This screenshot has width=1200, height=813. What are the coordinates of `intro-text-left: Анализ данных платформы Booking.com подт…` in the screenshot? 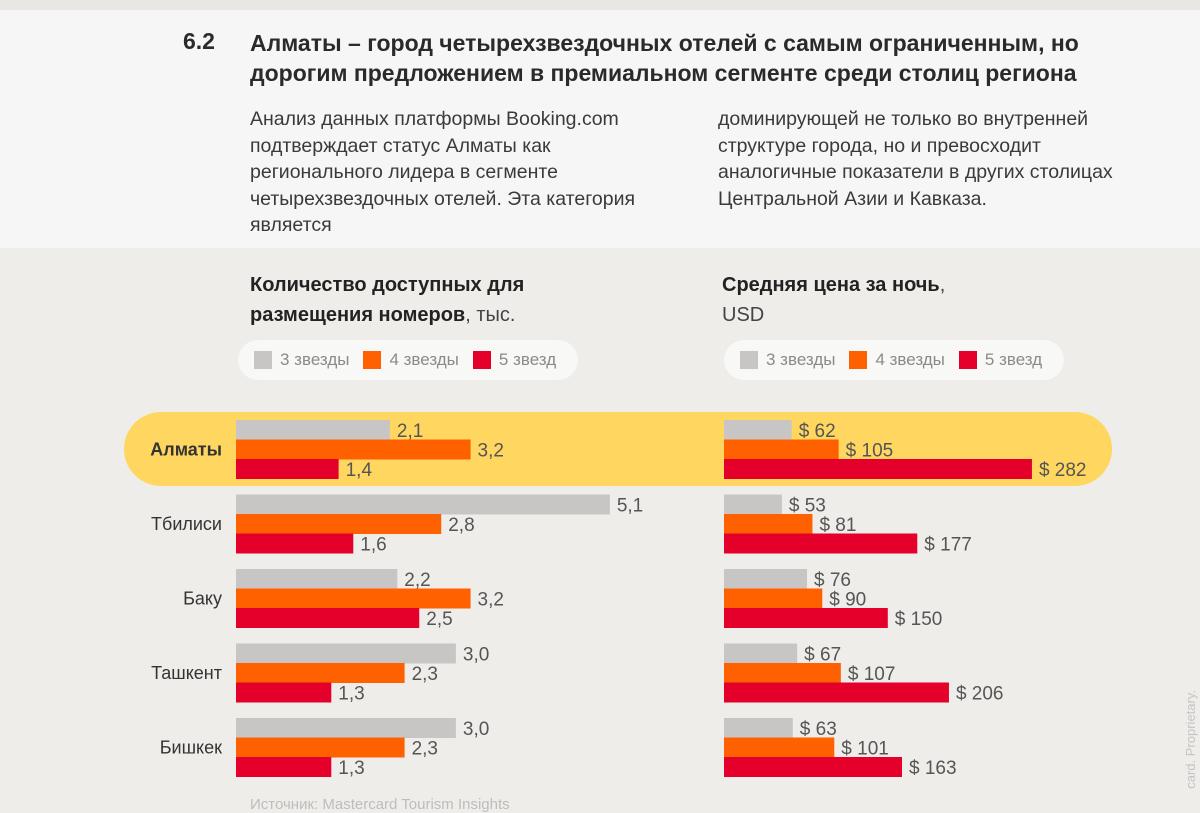 It's located at (443, 172).